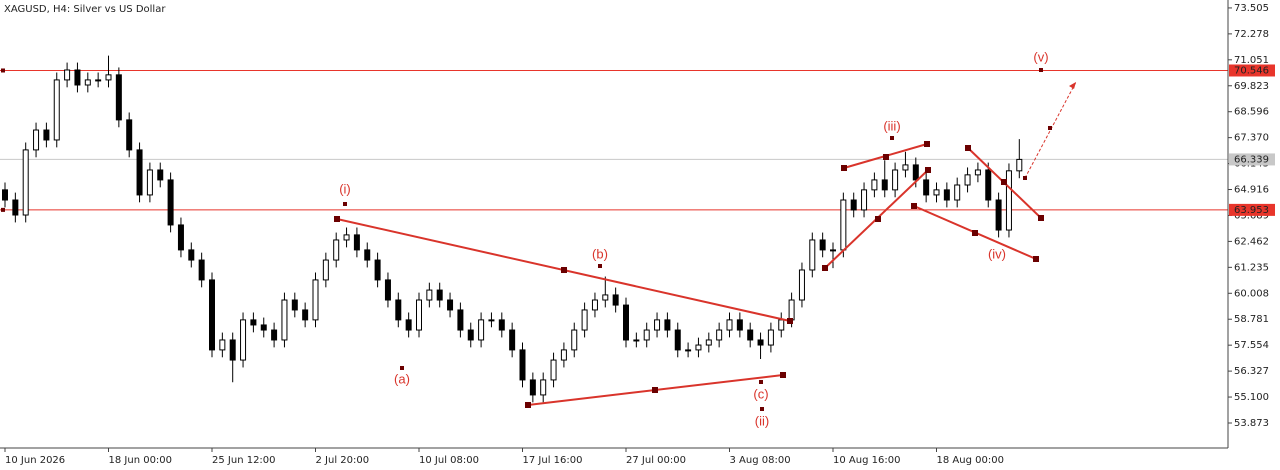  I want to click on x-tick-label: 25 Jun 12:00, so click(244, 460).